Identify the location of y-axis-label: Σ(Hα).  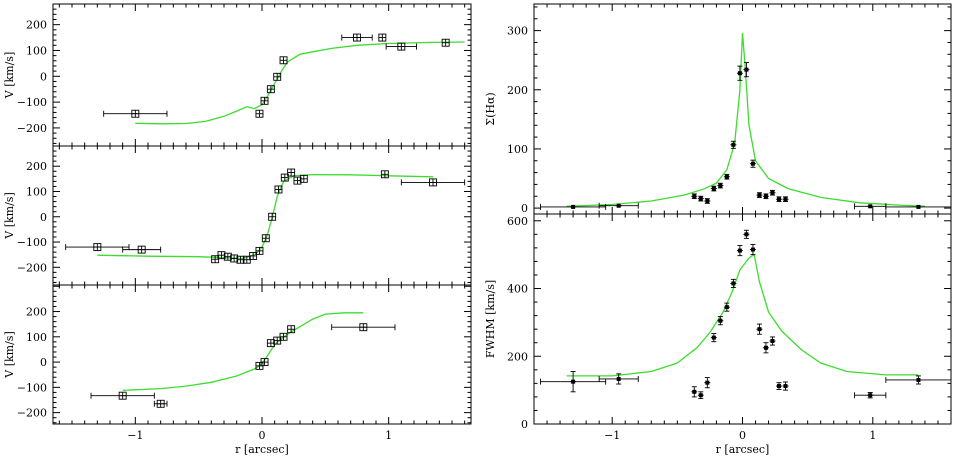
(490, 108).